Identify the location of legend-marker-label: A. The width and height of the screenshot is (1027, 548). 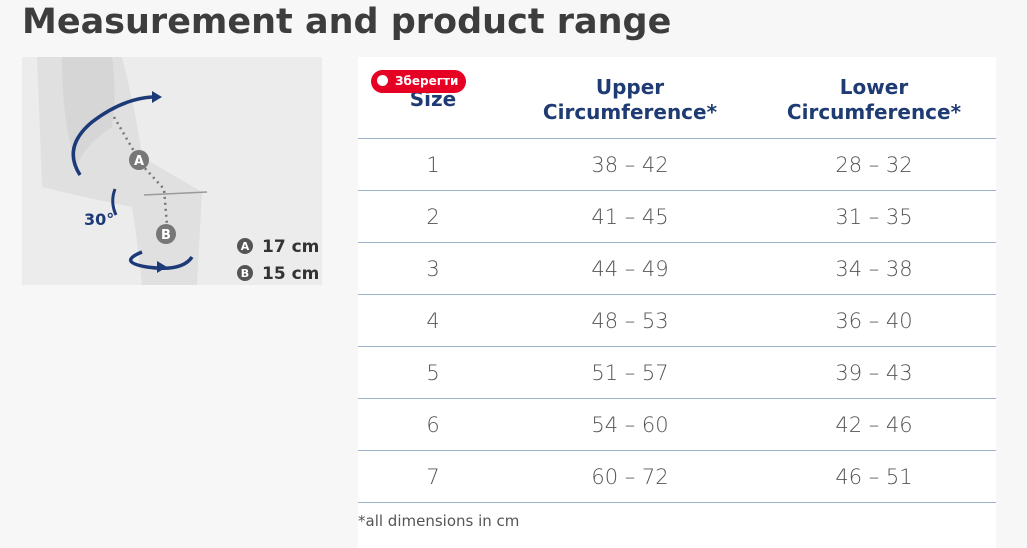
(245, 246).